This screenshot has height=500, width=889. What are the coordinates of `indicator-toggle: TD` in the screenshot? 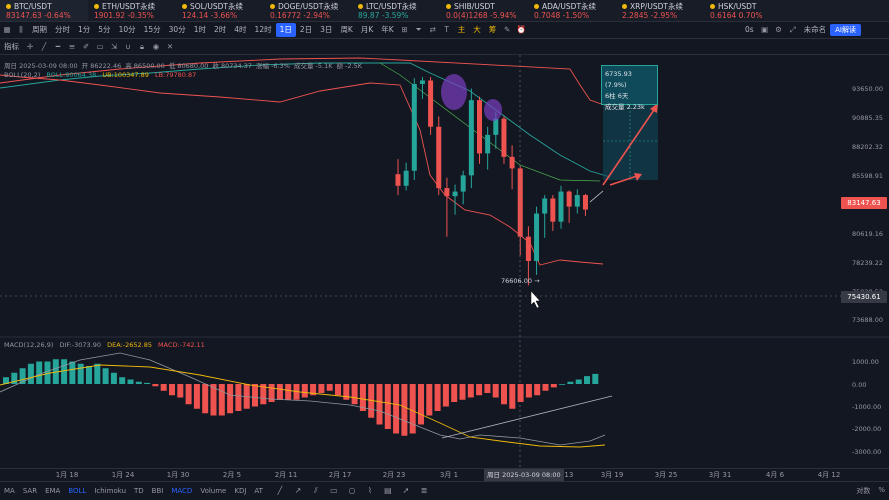 It's located at (139, 491).